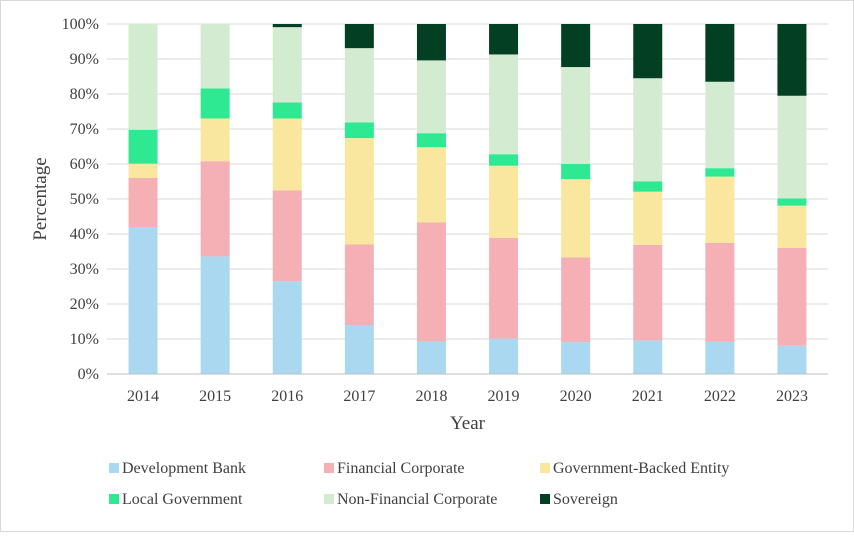 This screenshot has width=854, height=536. I want to click on y-tick-label: 90%, so click(84, 59).